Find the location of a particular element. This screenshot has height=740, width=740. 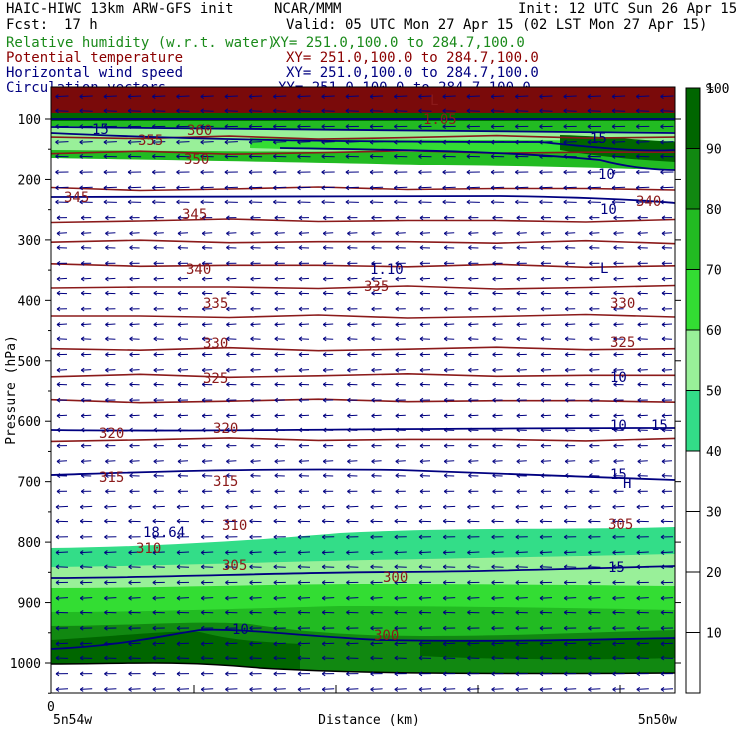

contour-label: 15 is located at coordinates (100, 130).